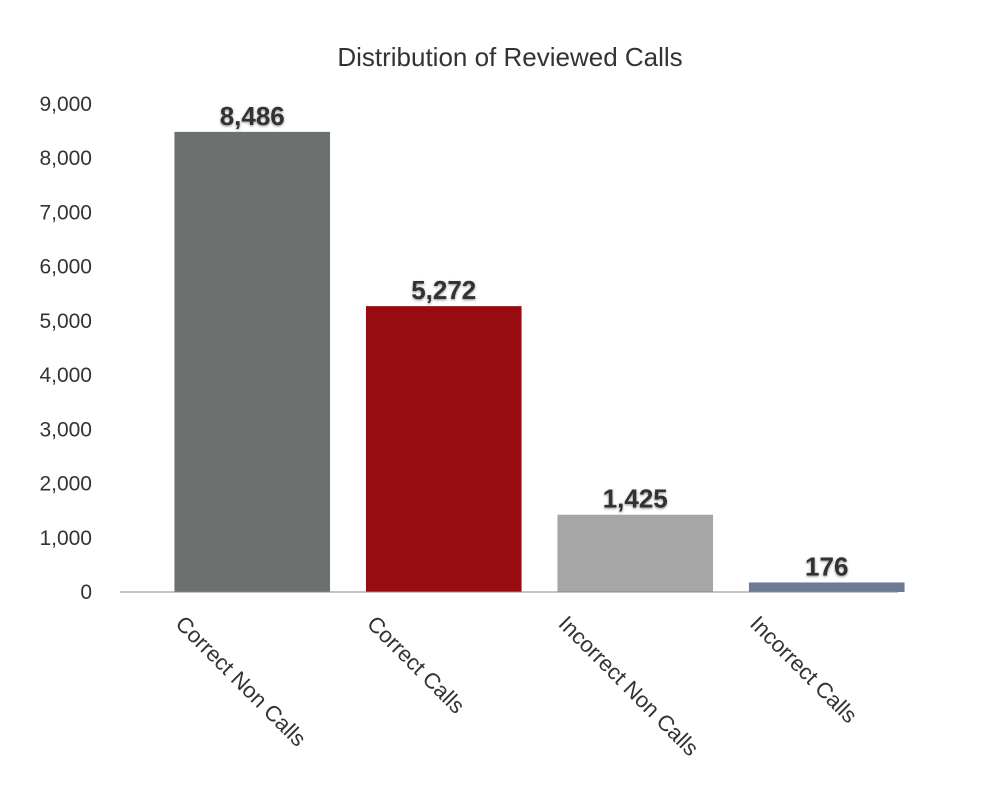 This screenshot has width=992, height=788. Describe the element at coordinates (65, 267) in the screenshot. I see `y-tick-label: 6,000` at that location.